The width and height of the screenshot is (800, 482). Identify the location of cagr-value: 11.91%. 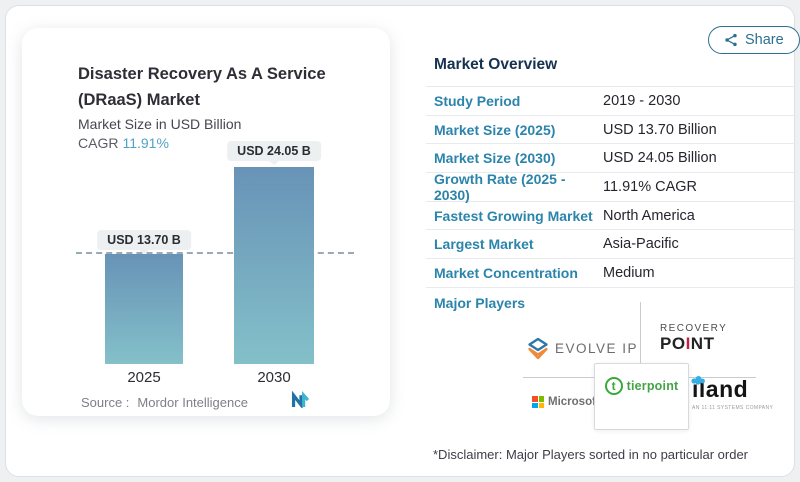
(145, 143).